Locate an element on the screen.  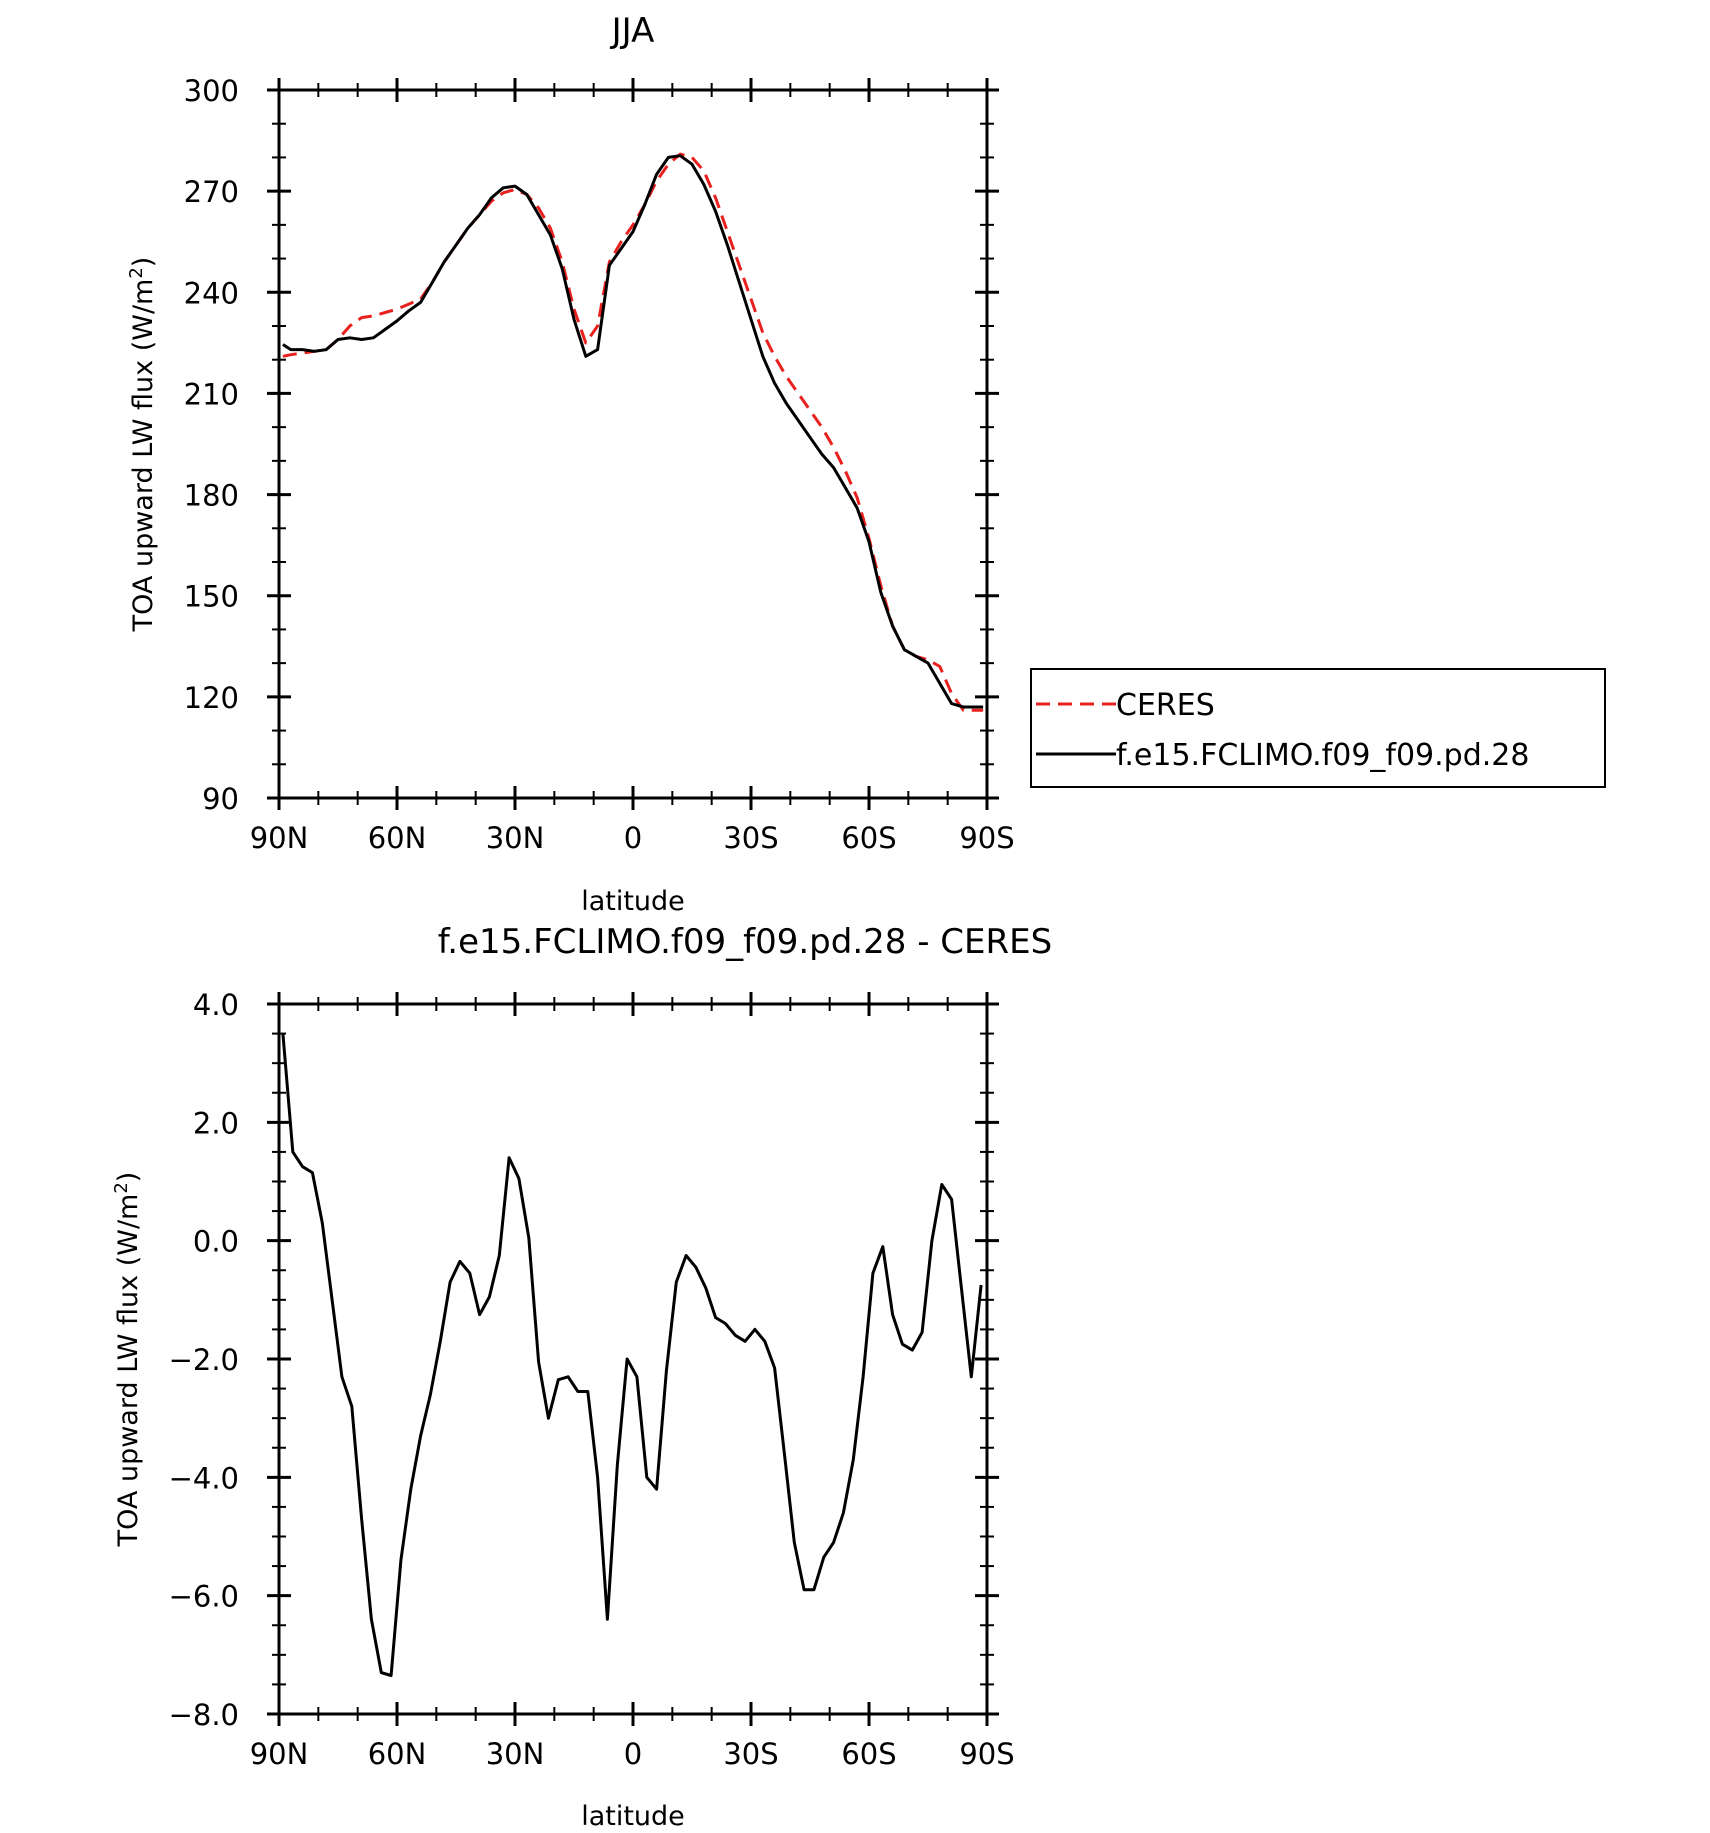
y-tick-label: −4.0 is located at coordinates (204, 1478).